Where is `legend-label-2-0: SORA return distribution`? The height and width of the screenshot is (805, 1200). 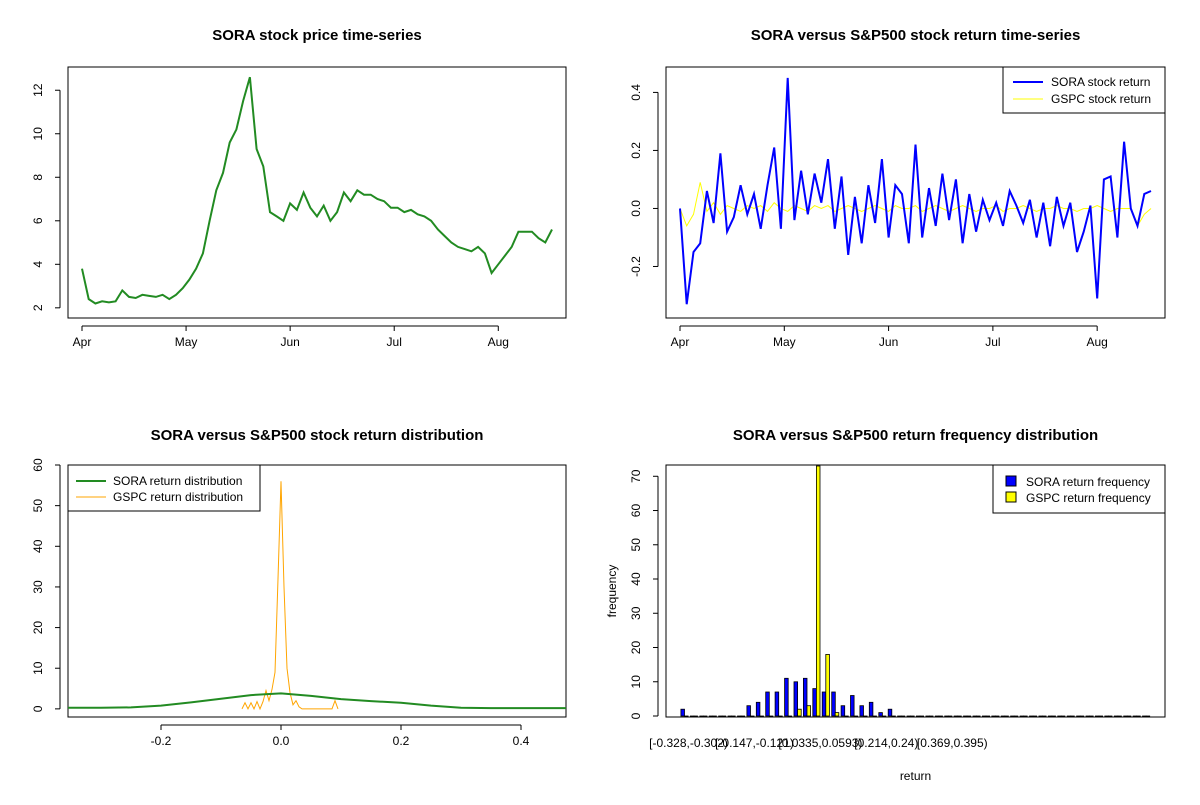
legend-label-2-0: SORA return distribution is located at coordinates (177, 481).